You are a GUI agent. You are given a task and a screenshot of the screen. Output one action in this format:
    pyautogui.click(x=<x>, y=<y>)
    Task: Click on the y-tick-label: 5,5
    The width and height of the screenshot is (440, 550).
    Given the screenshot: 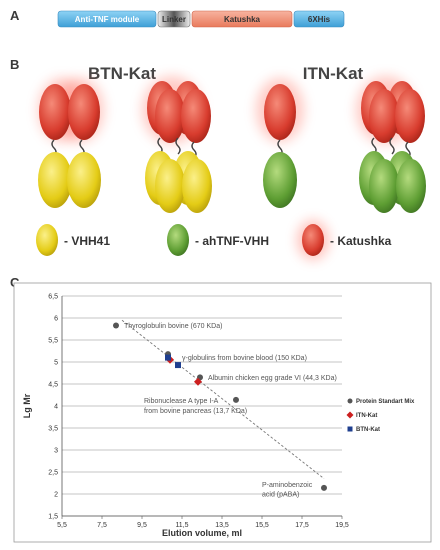 What is the action you would take?
    pyautogui.click(x=53, y=341)
    